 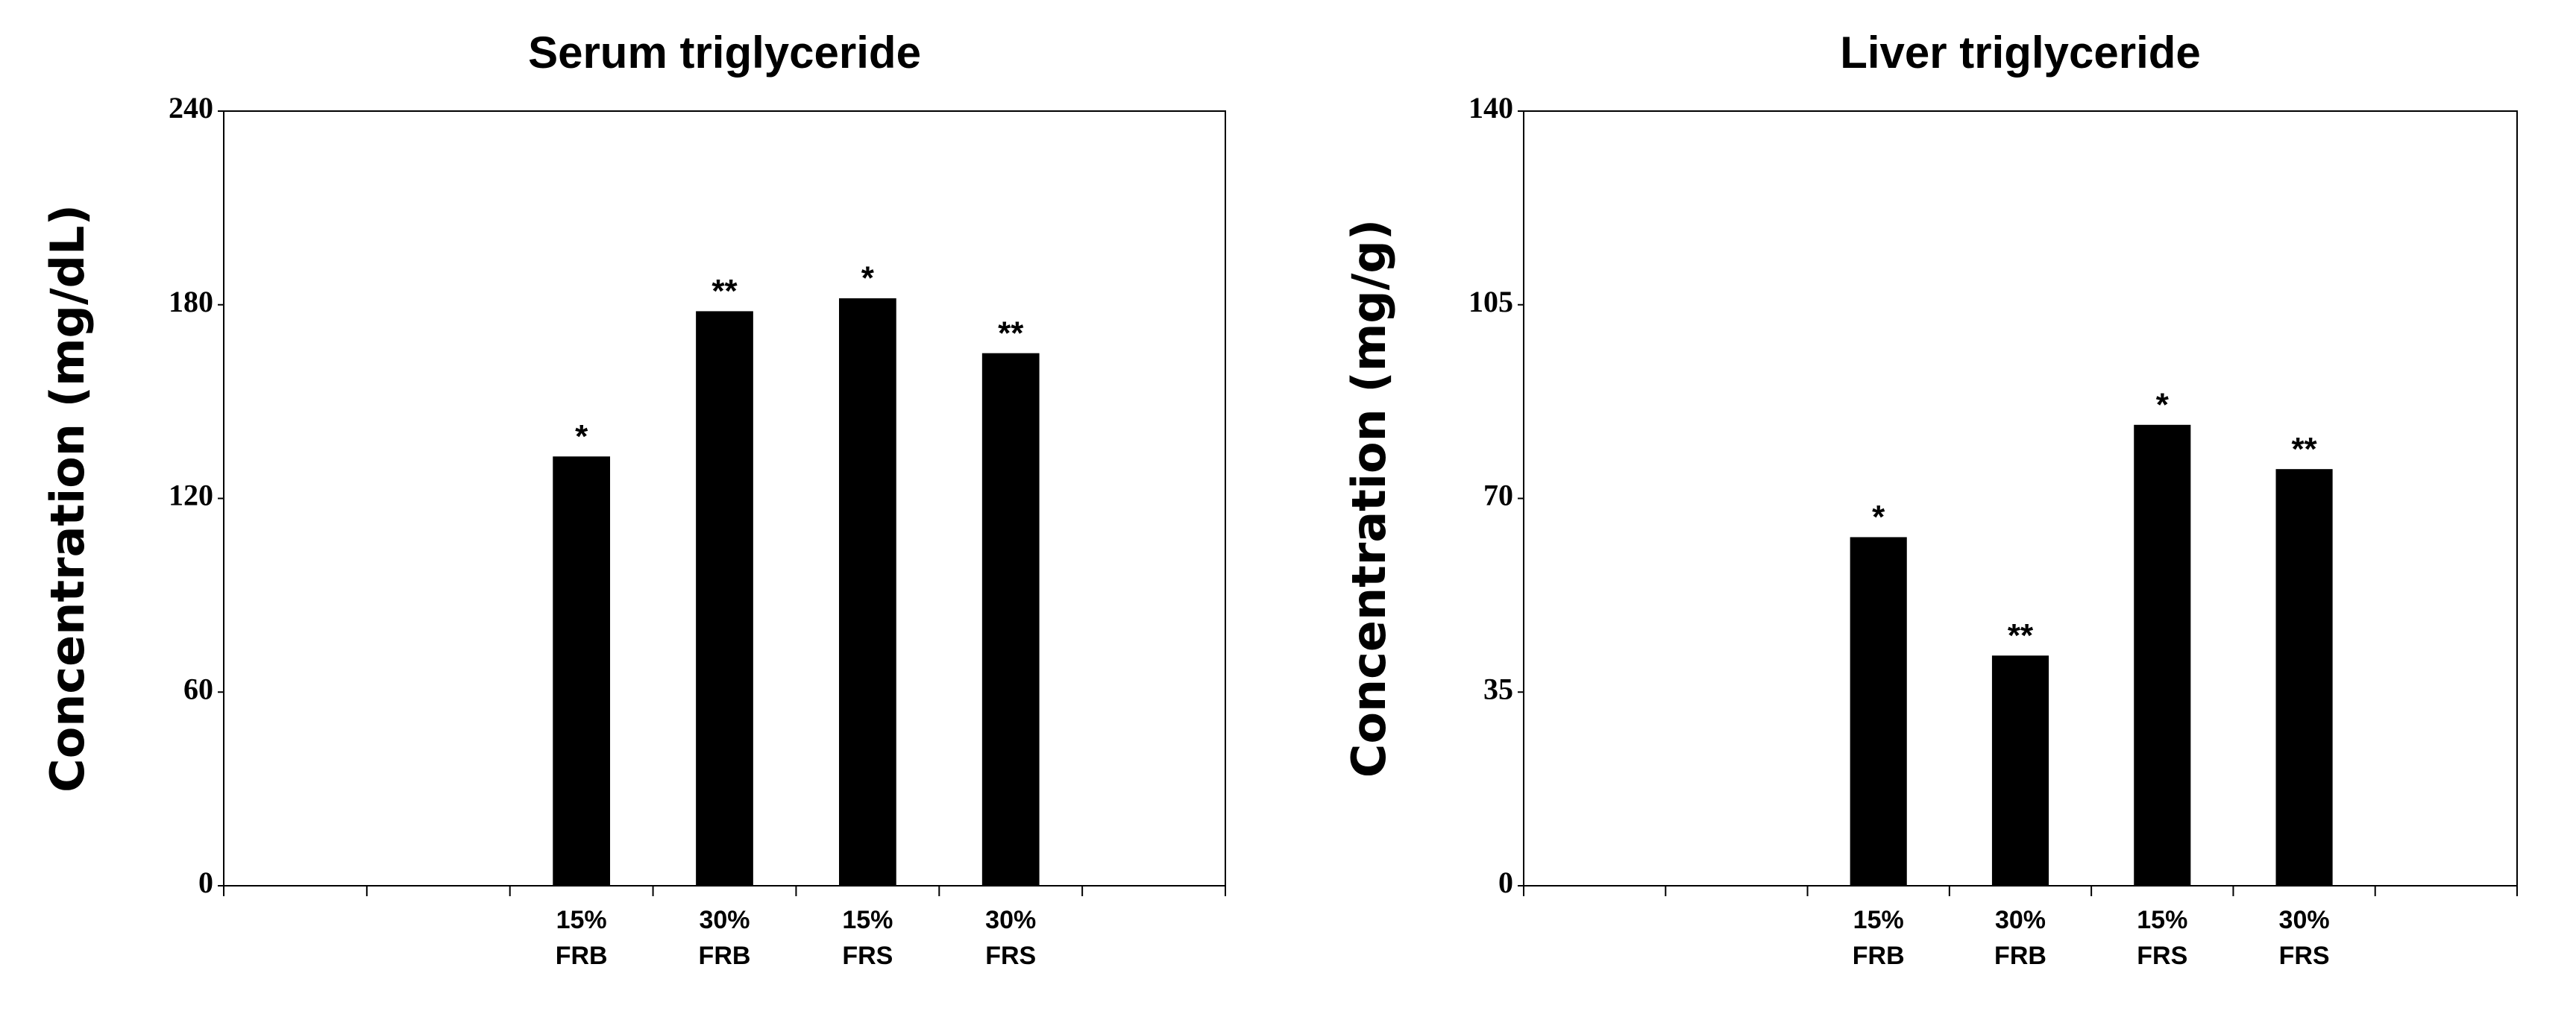 What do you see at coordinates (191, 301) in the screenshot?
I see `y-tick-label: 180` at bounding box center [191, 301].